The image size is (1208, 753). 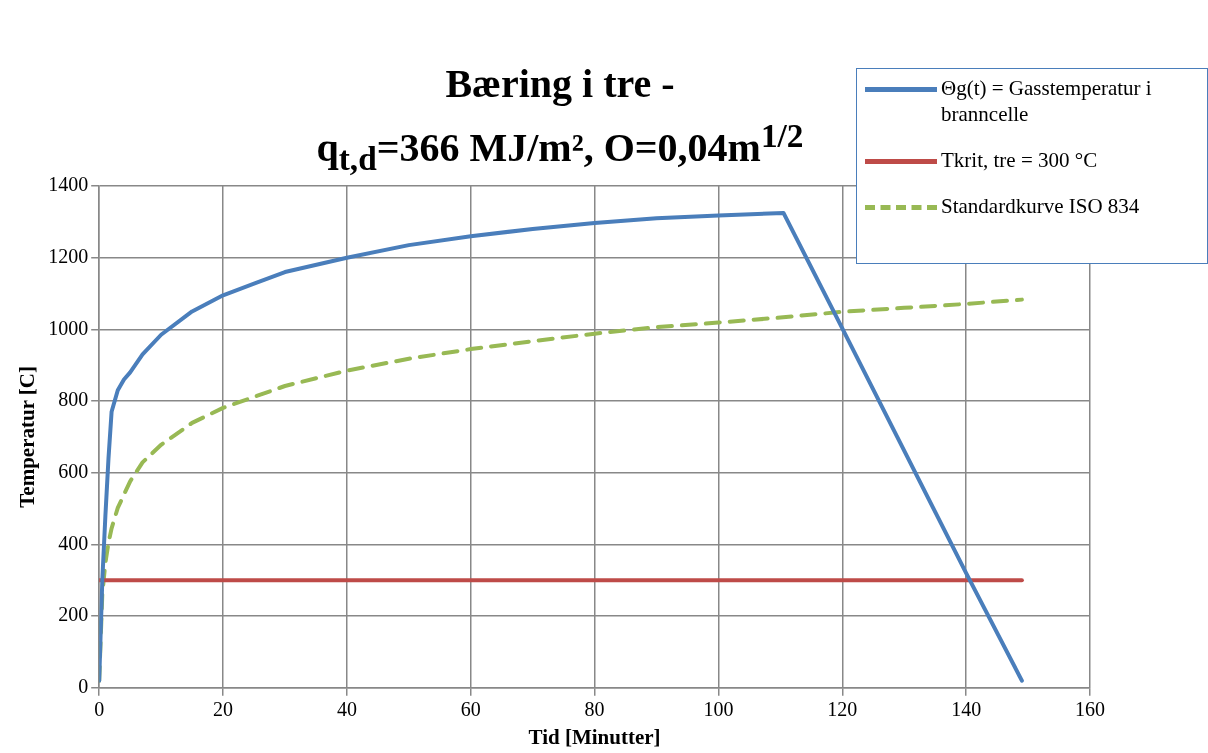 I want to click on y-tick-label: 1200, so click(x=68, y=255).